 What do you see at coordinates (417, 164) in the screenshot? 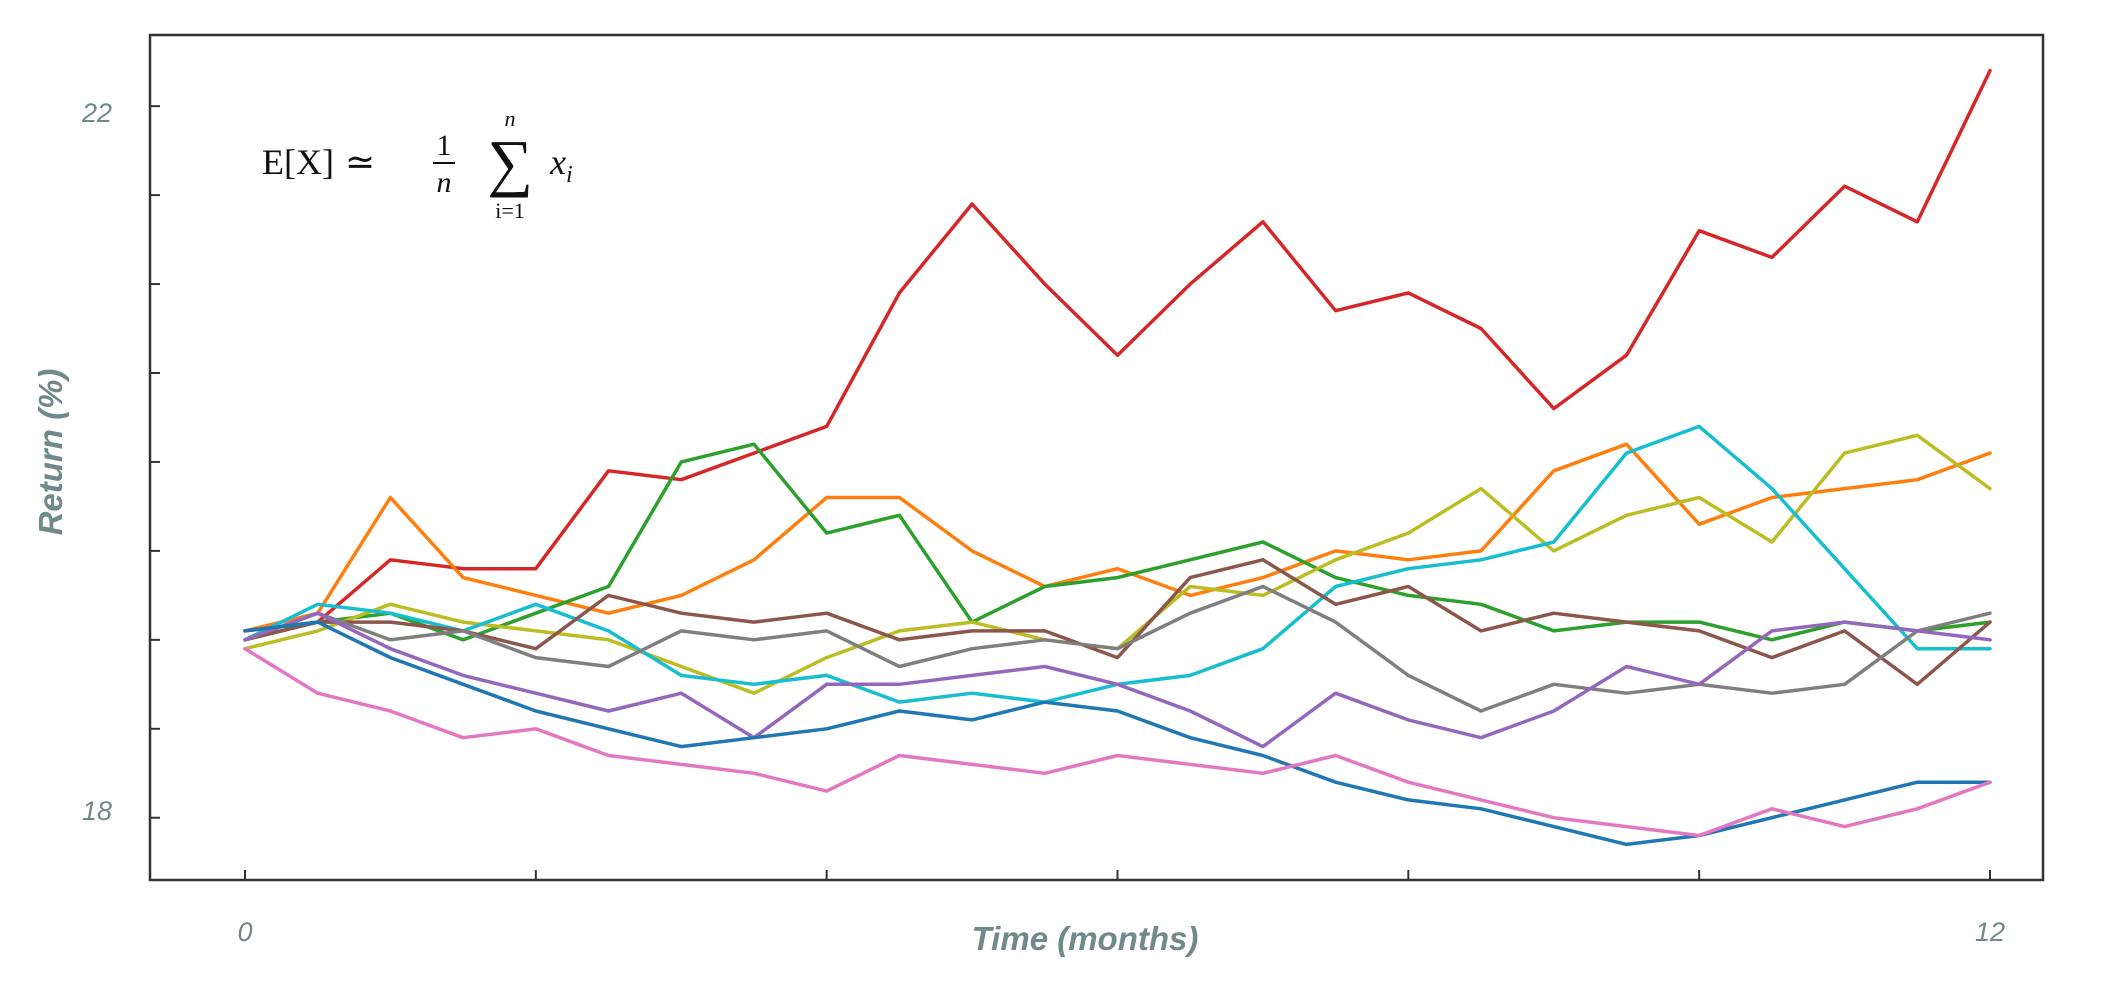
I see `formula-annotation: E[X] ≃ 1 n n ∑ i=1 xi` at bounding box center [417, 164].